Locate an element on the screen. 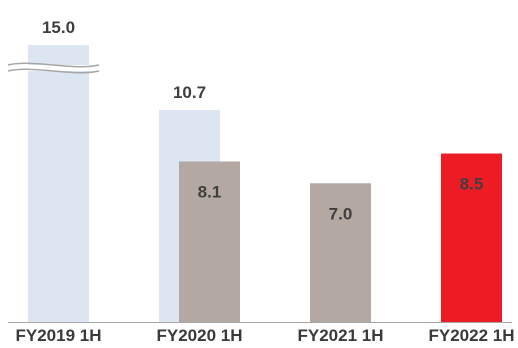 The image size is (518, 348). axis-break-line-upper is located at coordinates (53, 65).